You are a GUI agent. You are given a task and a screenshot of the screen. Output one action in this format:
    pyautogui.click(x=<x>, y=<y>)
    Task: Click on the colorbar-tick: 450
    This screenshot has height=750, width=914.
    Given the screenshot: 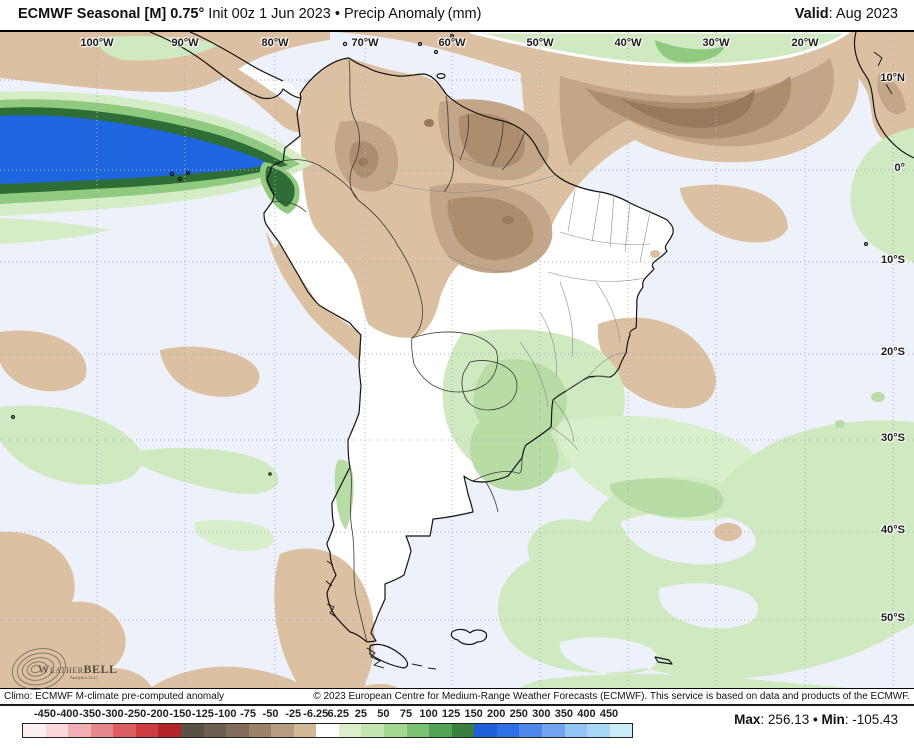 What is the action you would take?
    pyautogui.click(x=609, y=714)
    